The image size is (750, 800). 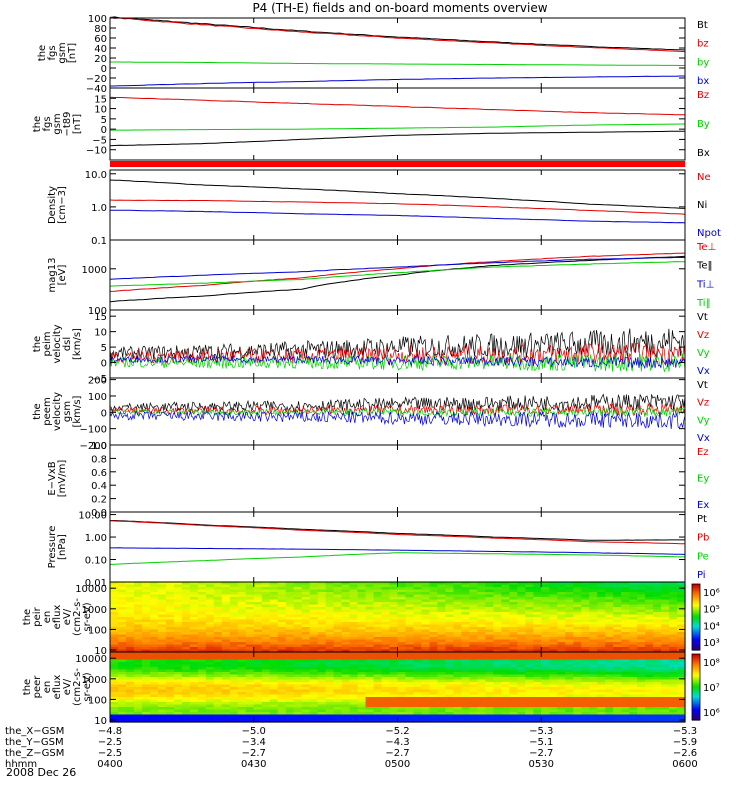 What do you see at coordinates (99, 513) in the screenshot?
I see `y-tick-label: 0.0` at bounding box center [99, 513].